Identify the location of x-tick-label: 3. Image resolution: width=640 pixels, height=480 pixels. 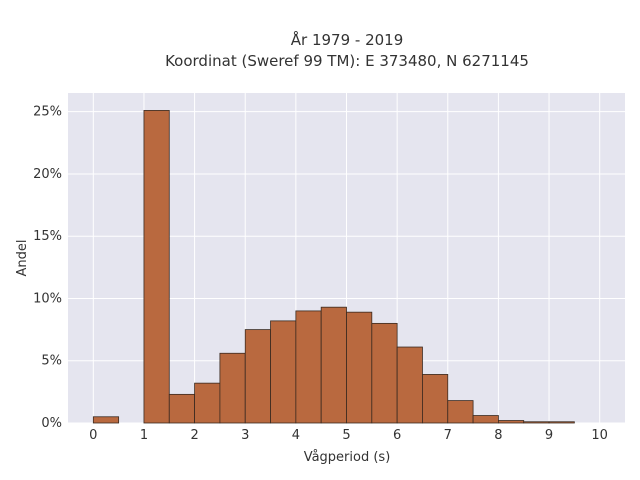
(245, 435).